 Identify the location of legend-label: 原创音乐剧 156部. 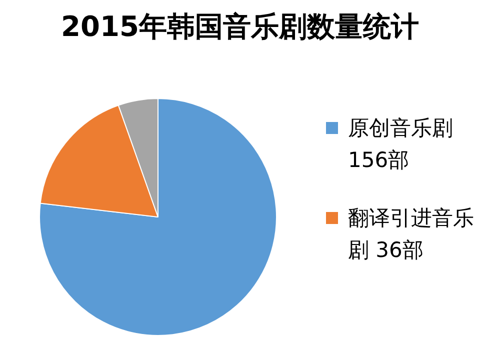
(401, 144).